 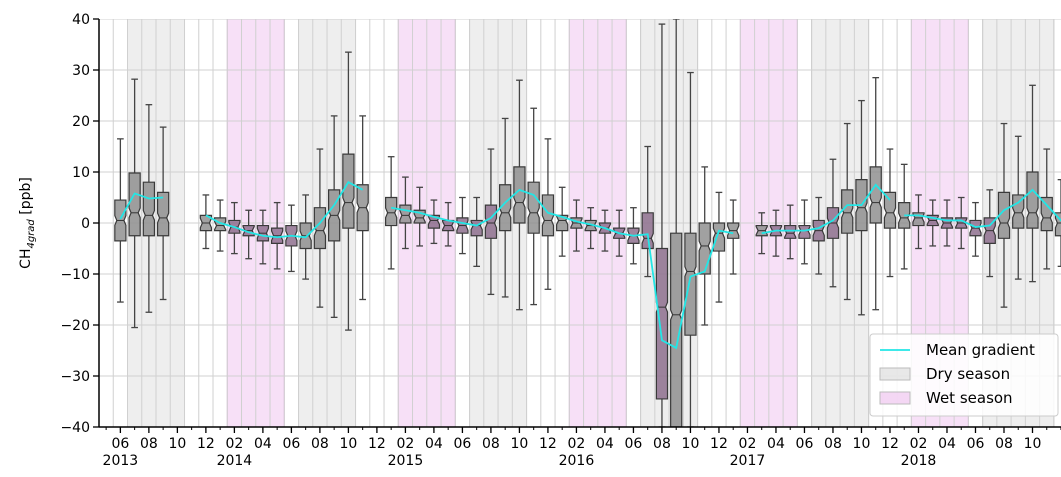 What do you see at coordinates (81, 20) in the screenshot?
I see `y-tick-label: 40` at bounding box center [81, 20].